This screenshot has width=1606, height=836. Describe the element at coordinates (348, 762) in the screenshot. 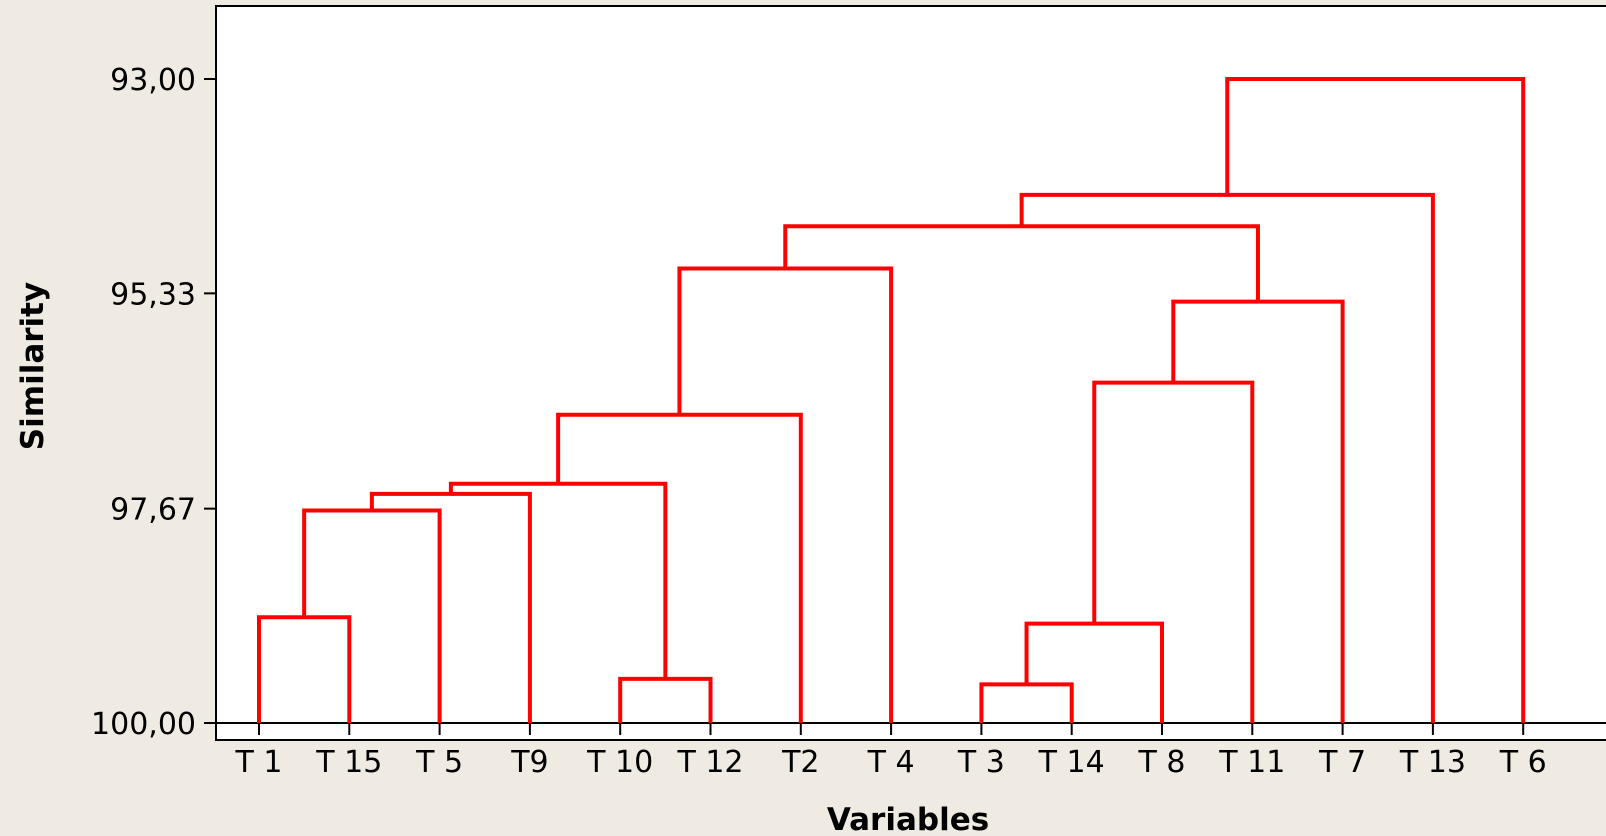

I see `leaf-label: T 15` at that location.